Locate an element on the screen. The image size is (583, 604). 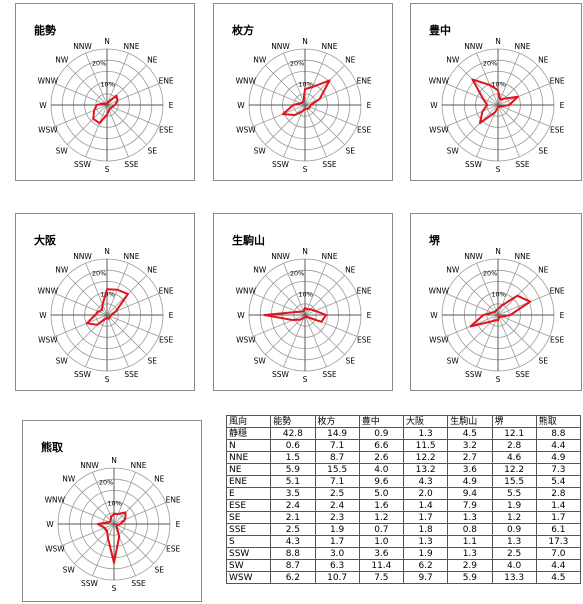
table-header-toyonaka: 豊中 is located at coordinates (381, 421).